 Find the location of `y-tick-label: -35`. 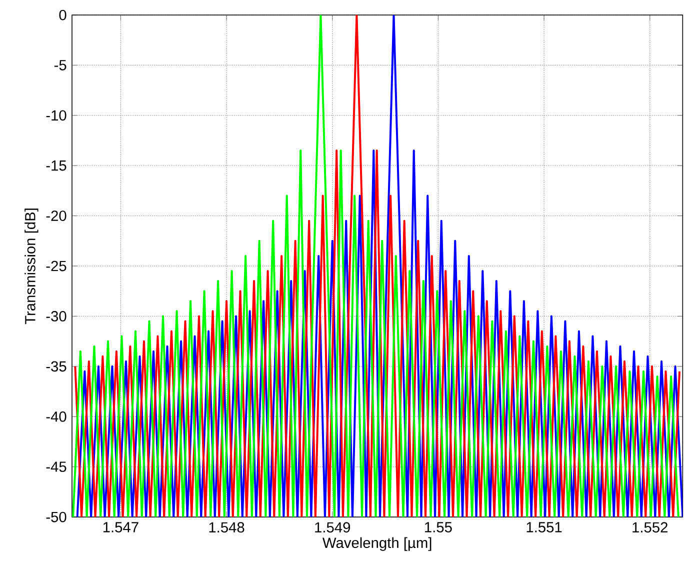

y-tick-label: -35 is located at coordinates (56, 366).